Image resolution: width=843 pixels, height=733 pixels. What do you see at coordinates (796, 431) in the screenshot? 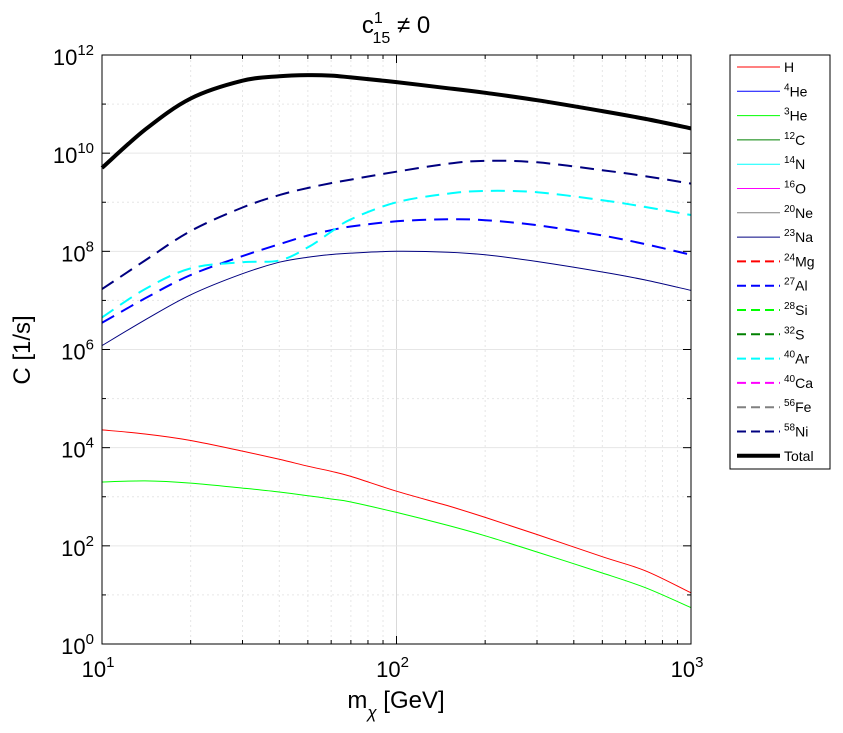
I see `legend-label: 58Ni` at bounding box center [796, 431].